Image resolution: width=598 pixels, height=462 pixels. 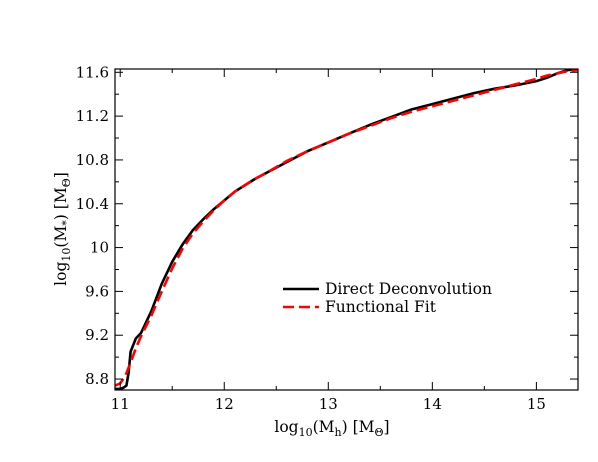 I want to click on y-axis-label: log10(M*) [MΘ], so click(x=62, y=229).